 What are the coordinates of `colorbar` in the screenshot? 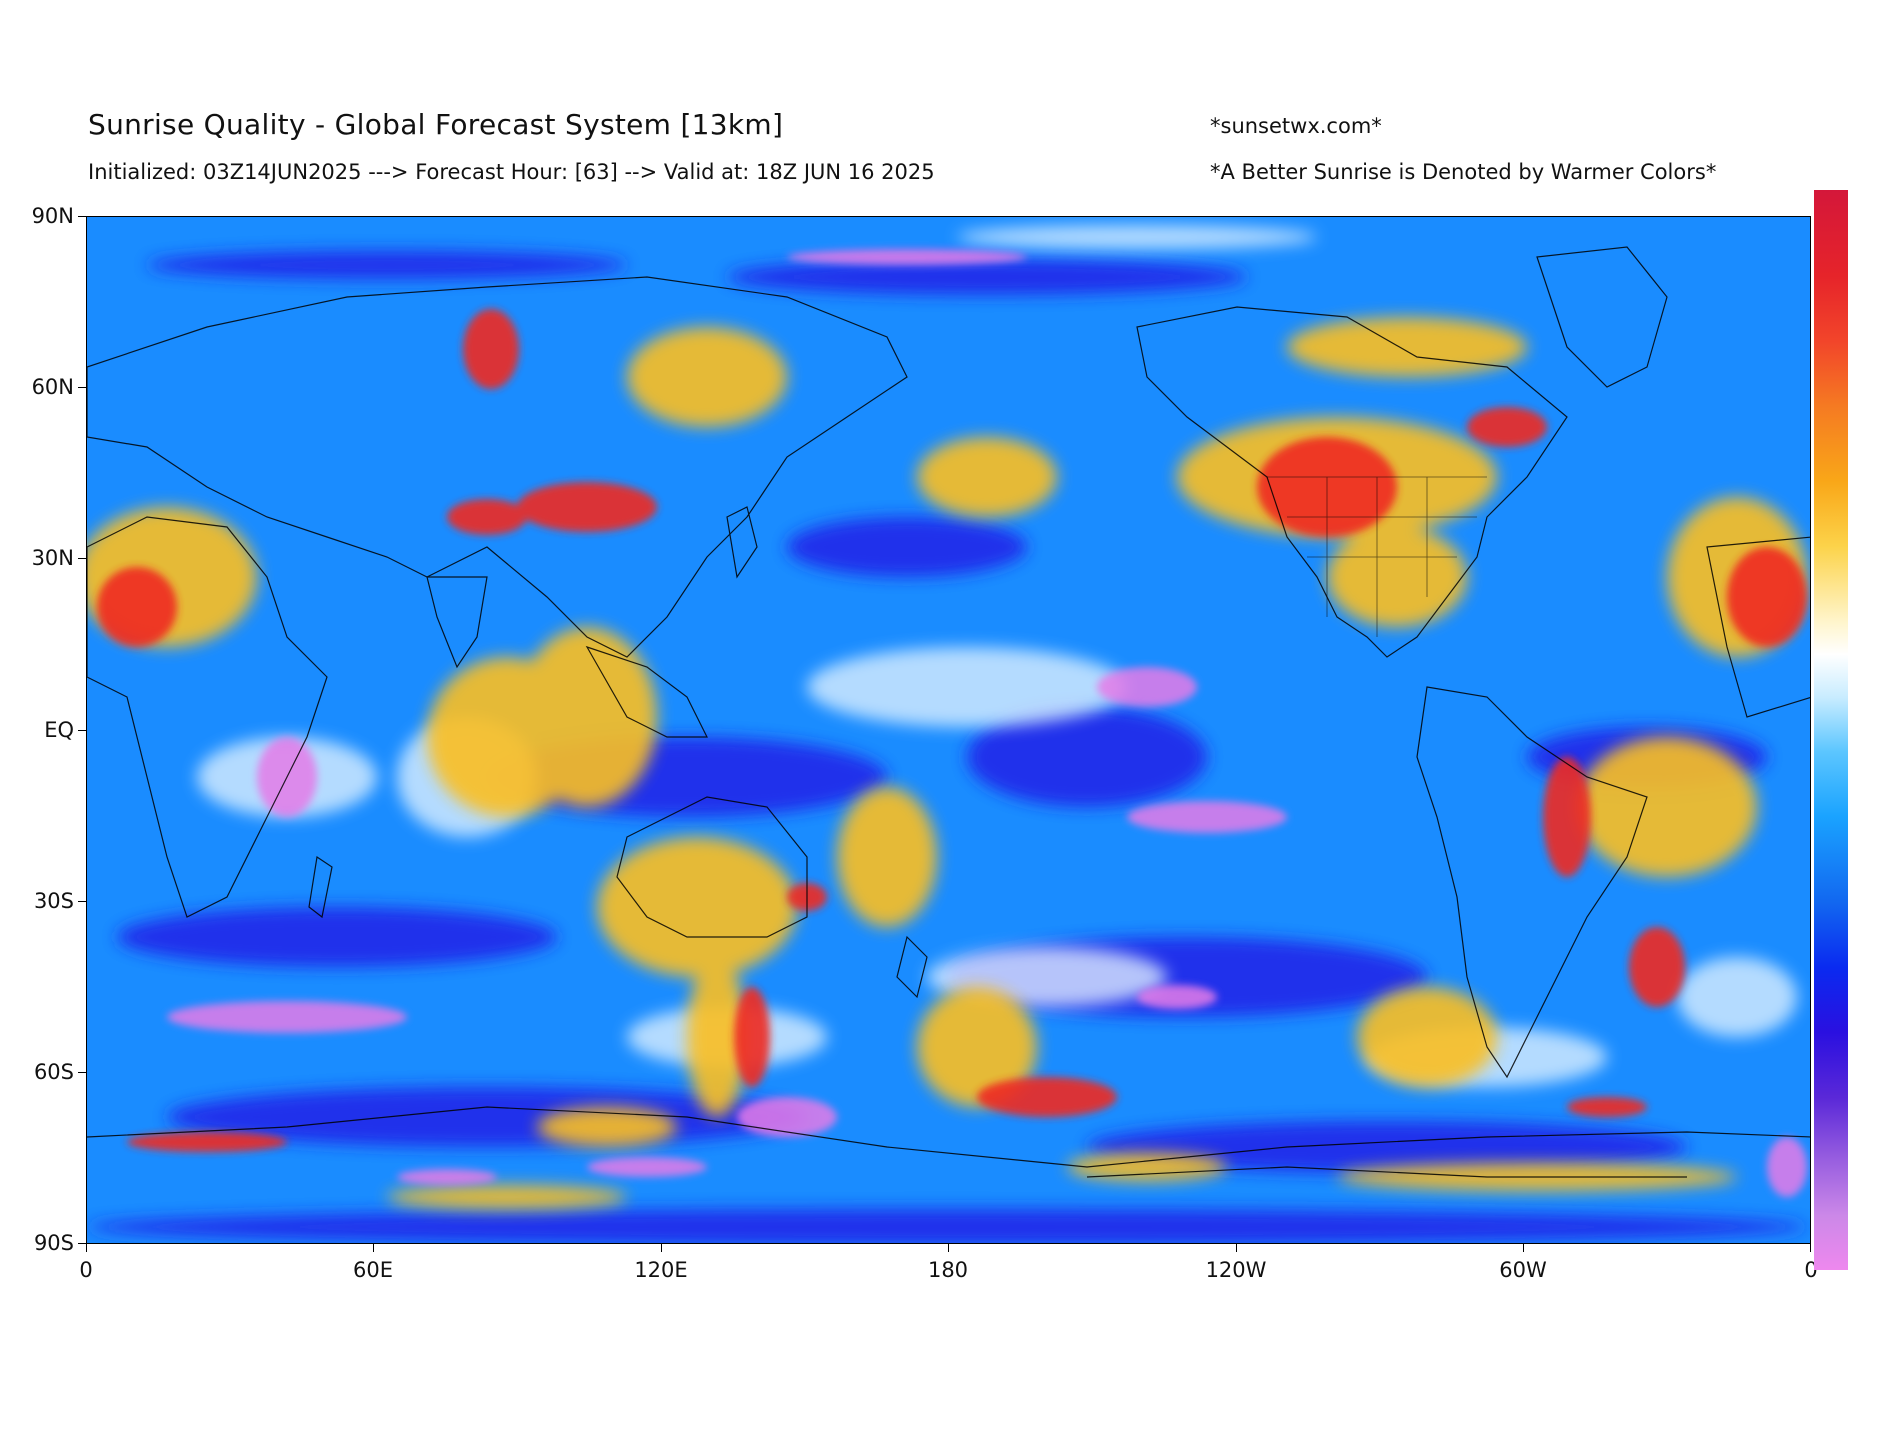 It's located at (1831, 730).